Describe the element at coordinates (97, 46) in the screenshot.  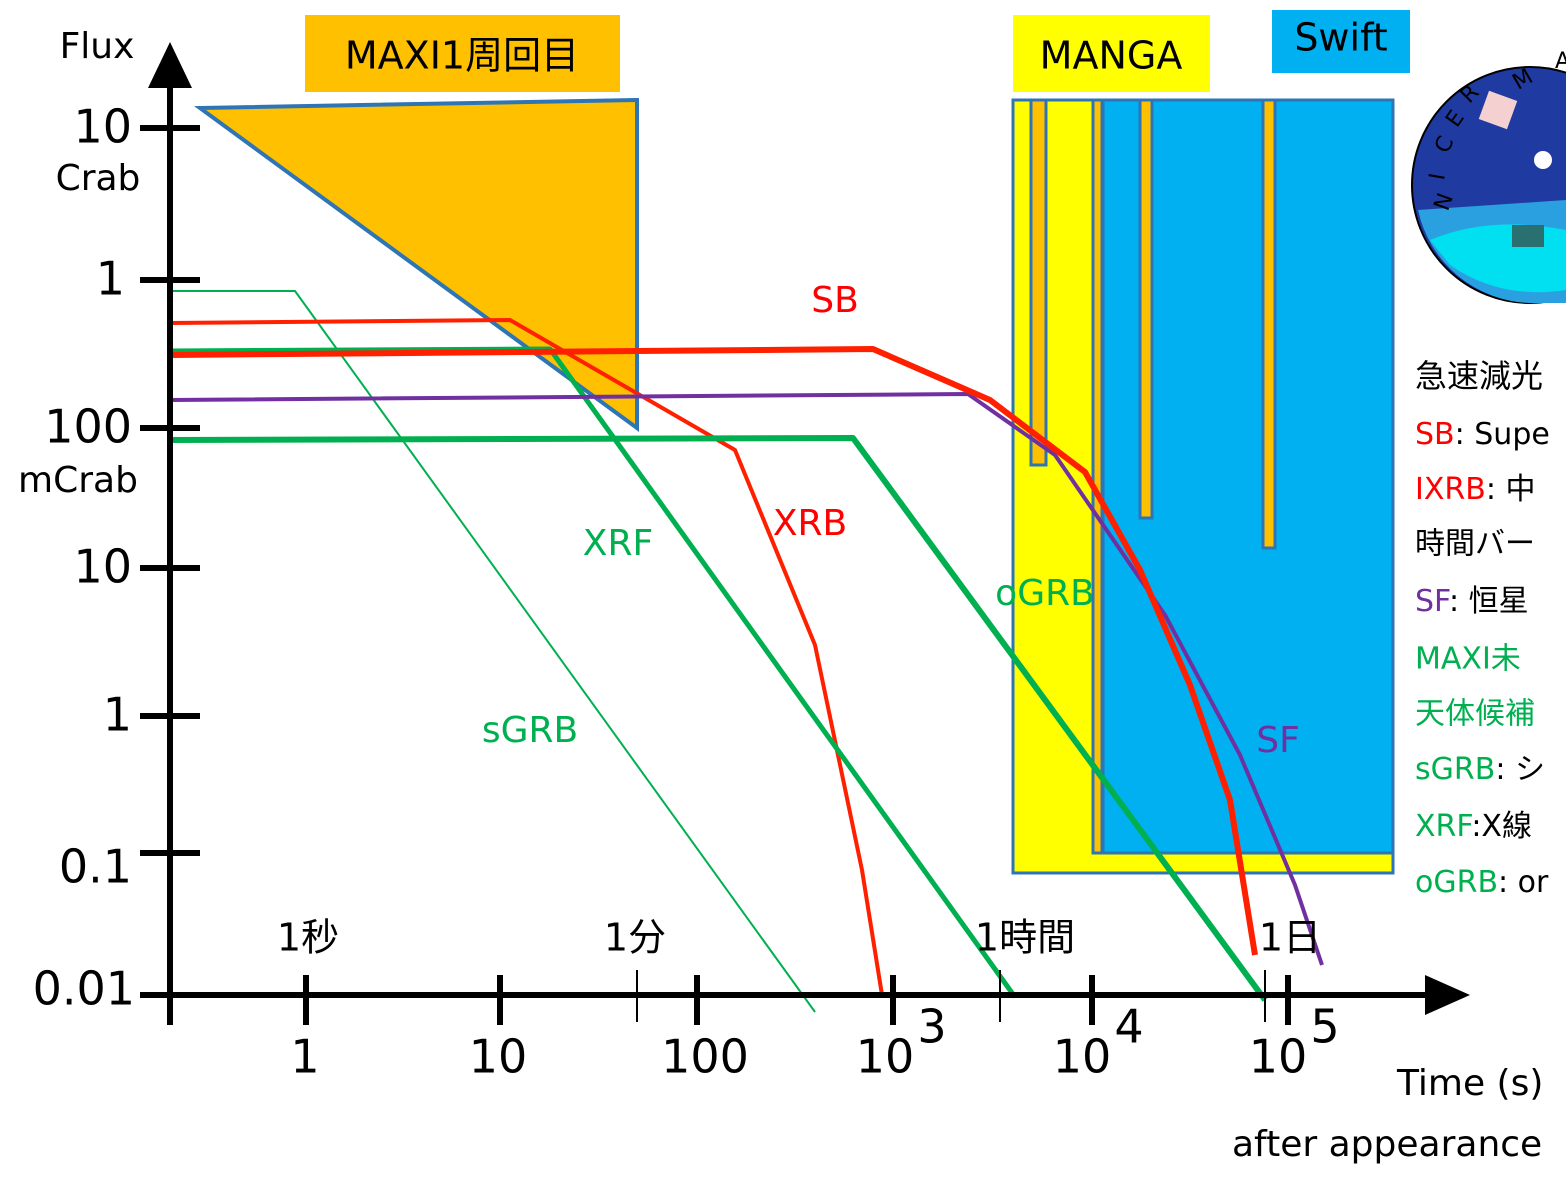
I see `y-label: Flux` at that location.